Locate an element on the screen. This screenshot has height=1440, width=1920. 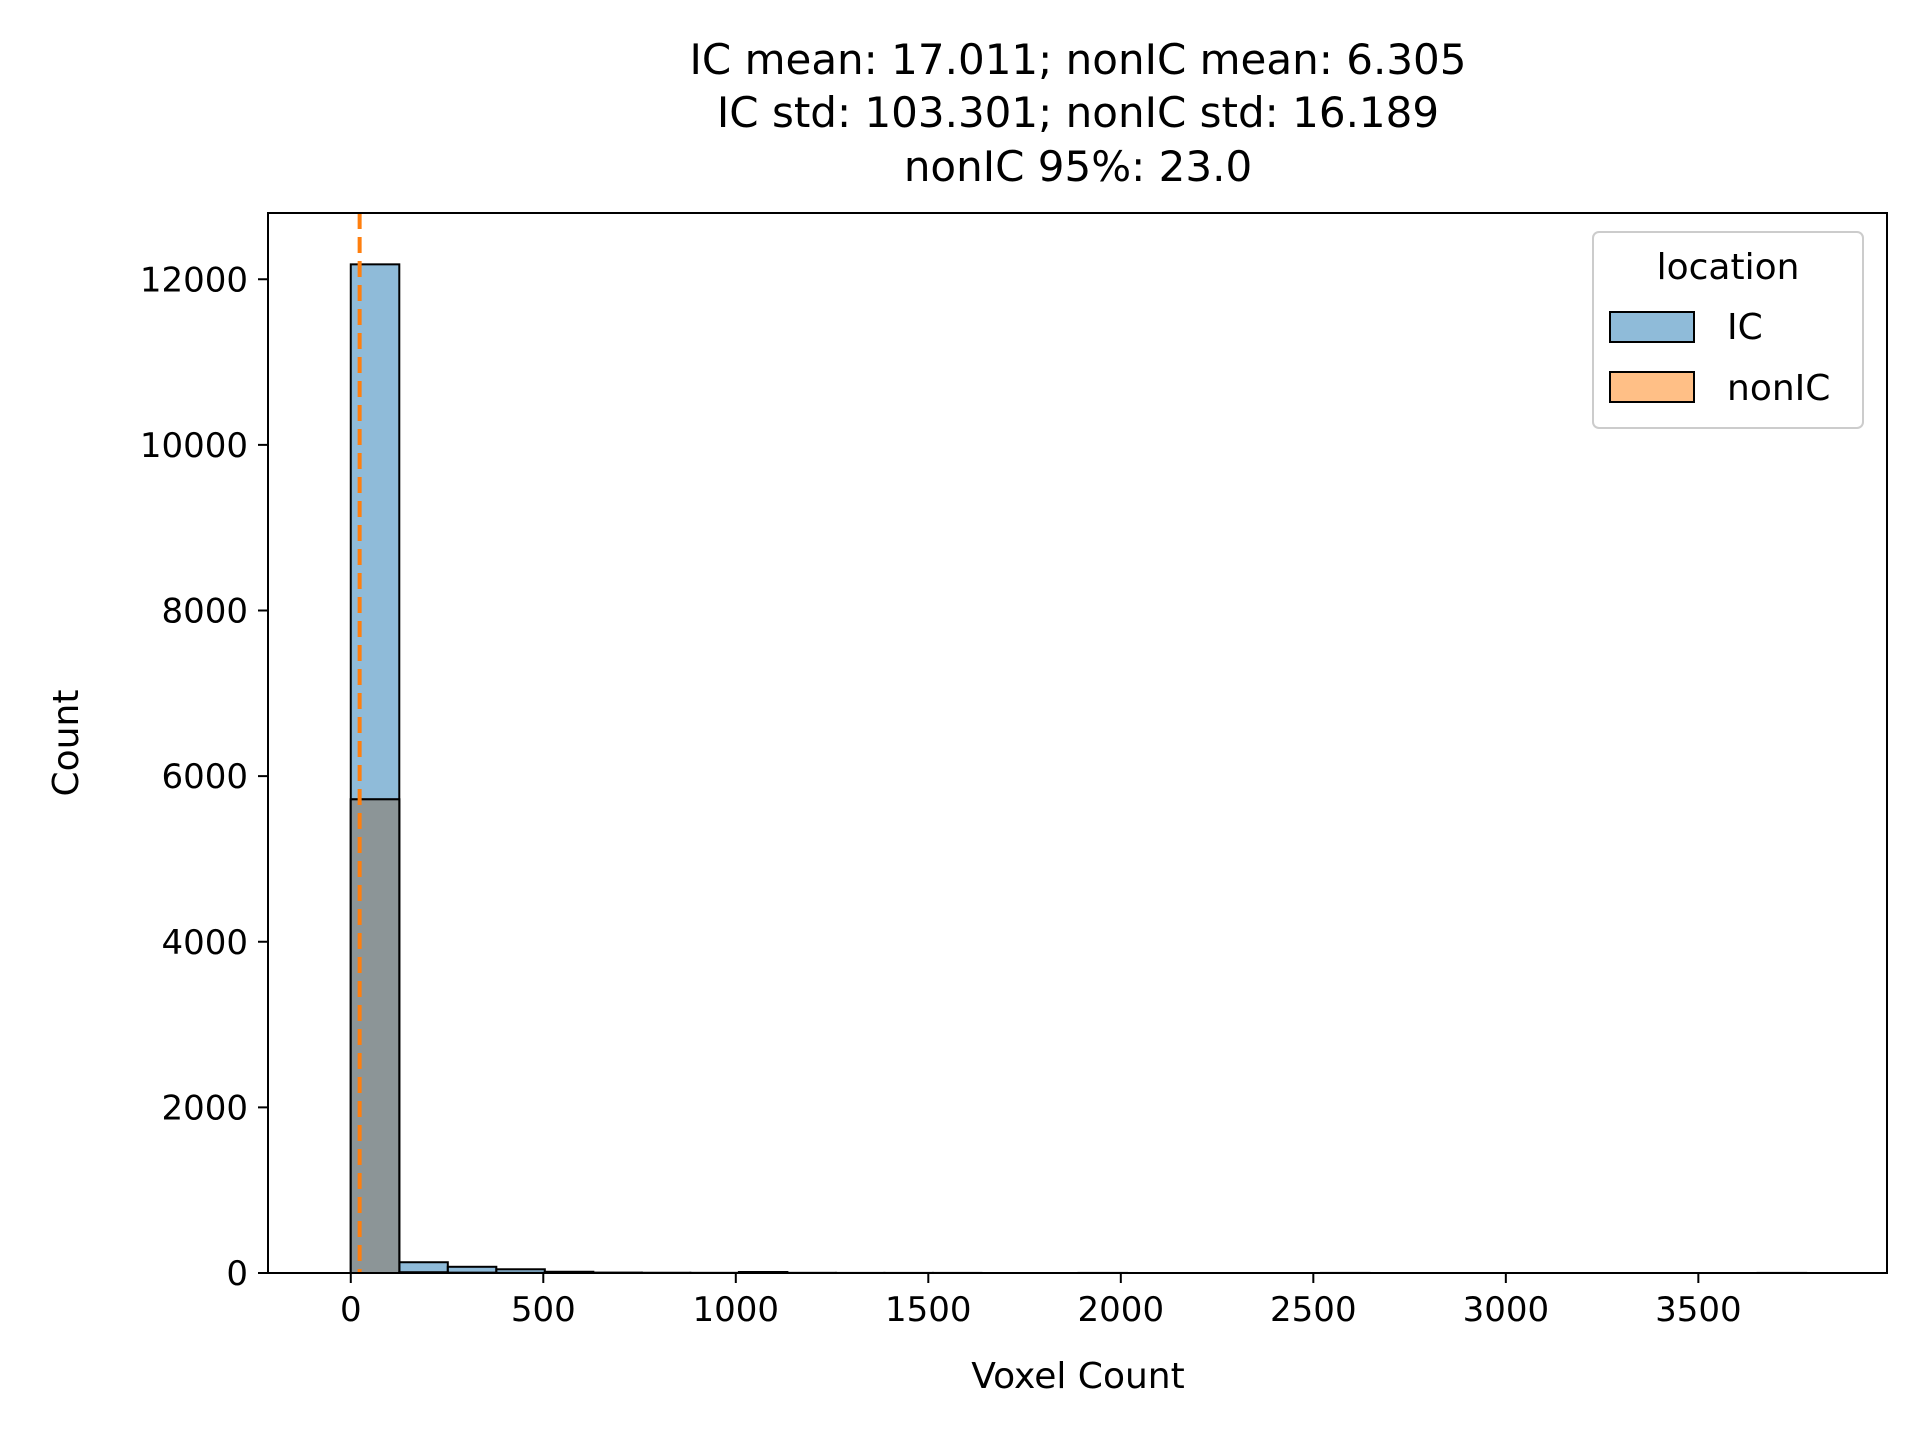
x-tick-label: 2500 is located at coordinates (1313, 1310).